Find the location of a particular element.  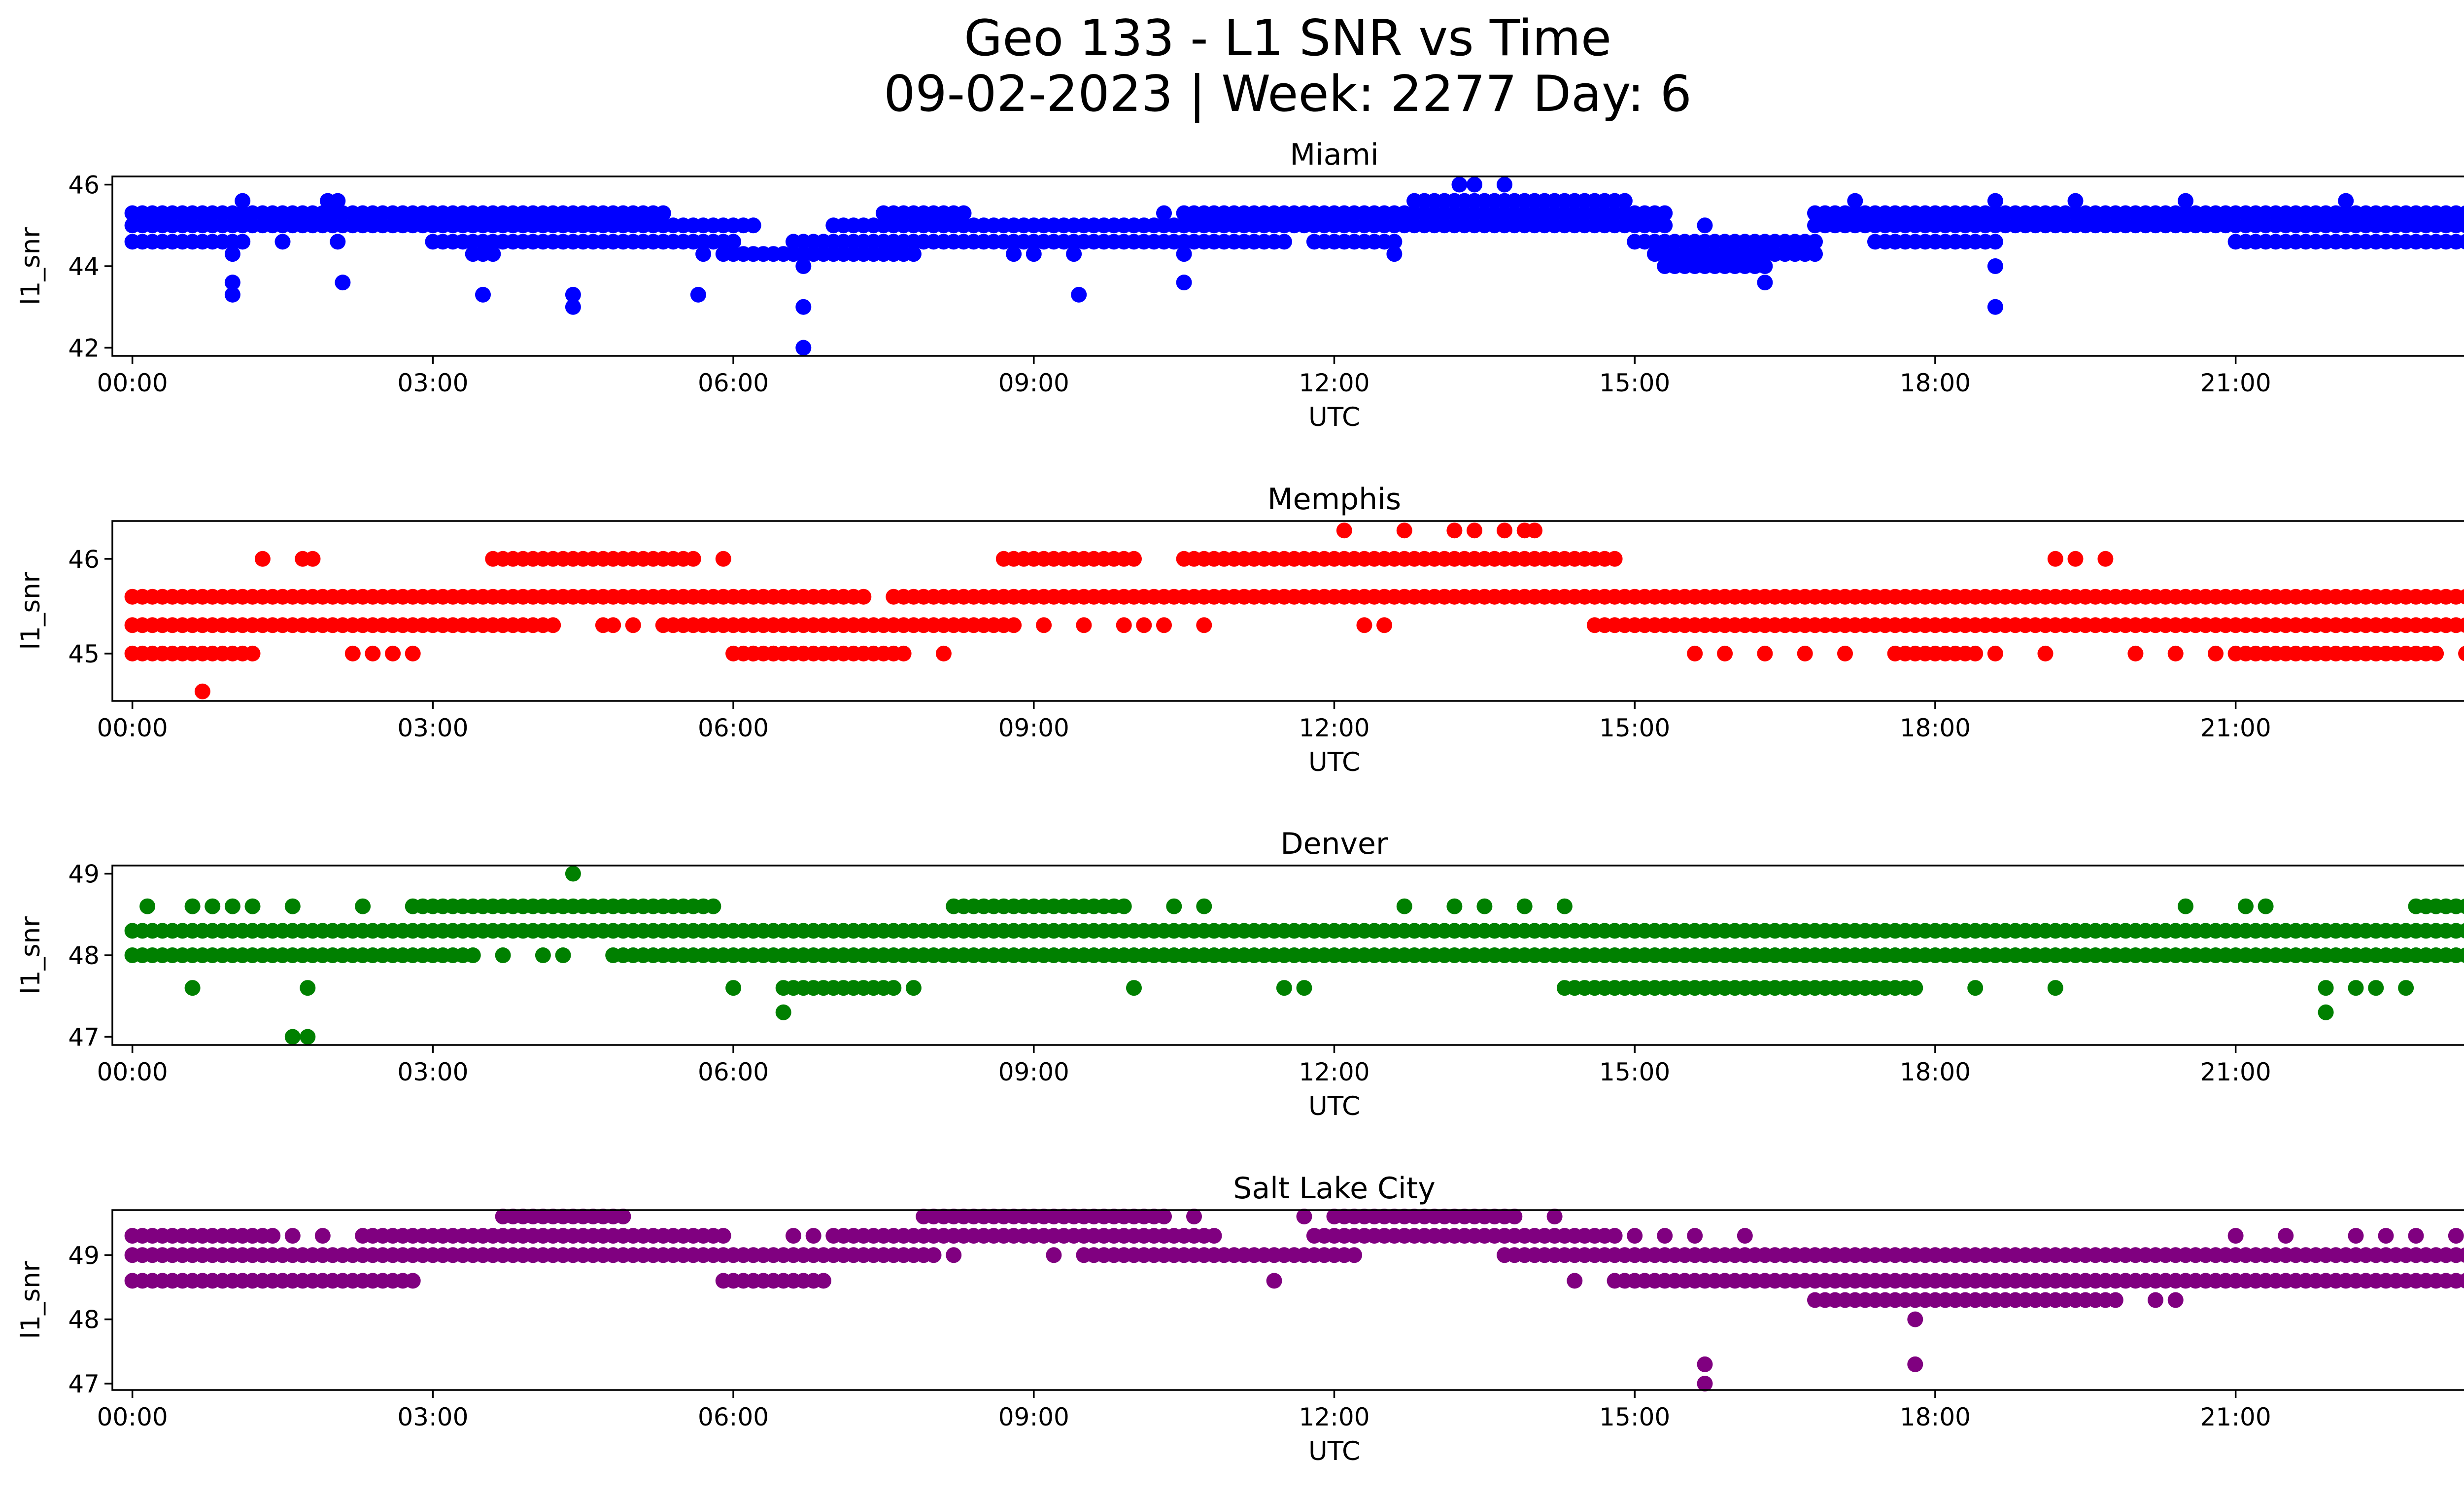

axes-frame is located at coordinates (1287, 266).